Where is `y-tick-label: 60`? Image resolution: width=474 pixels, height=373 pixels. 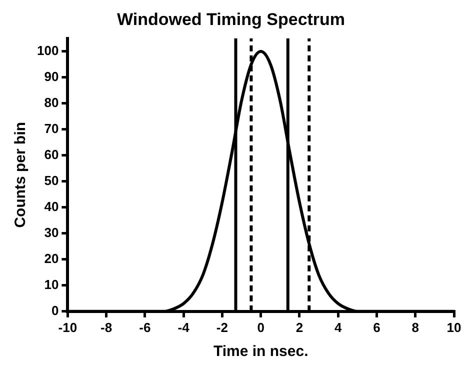 y-tick-label: 60 is located at coordinates (51, 154).